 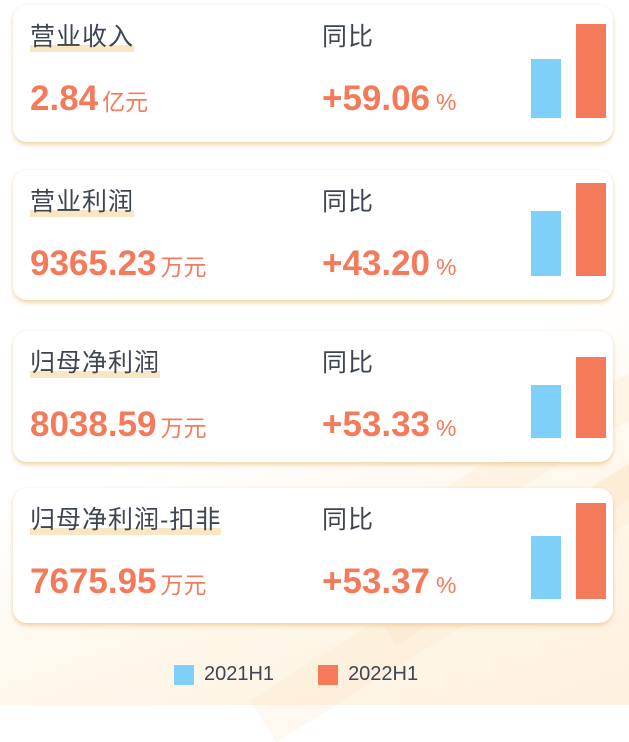 I want to click on yoy-value: +59.06%, so click(x=389, y=99).